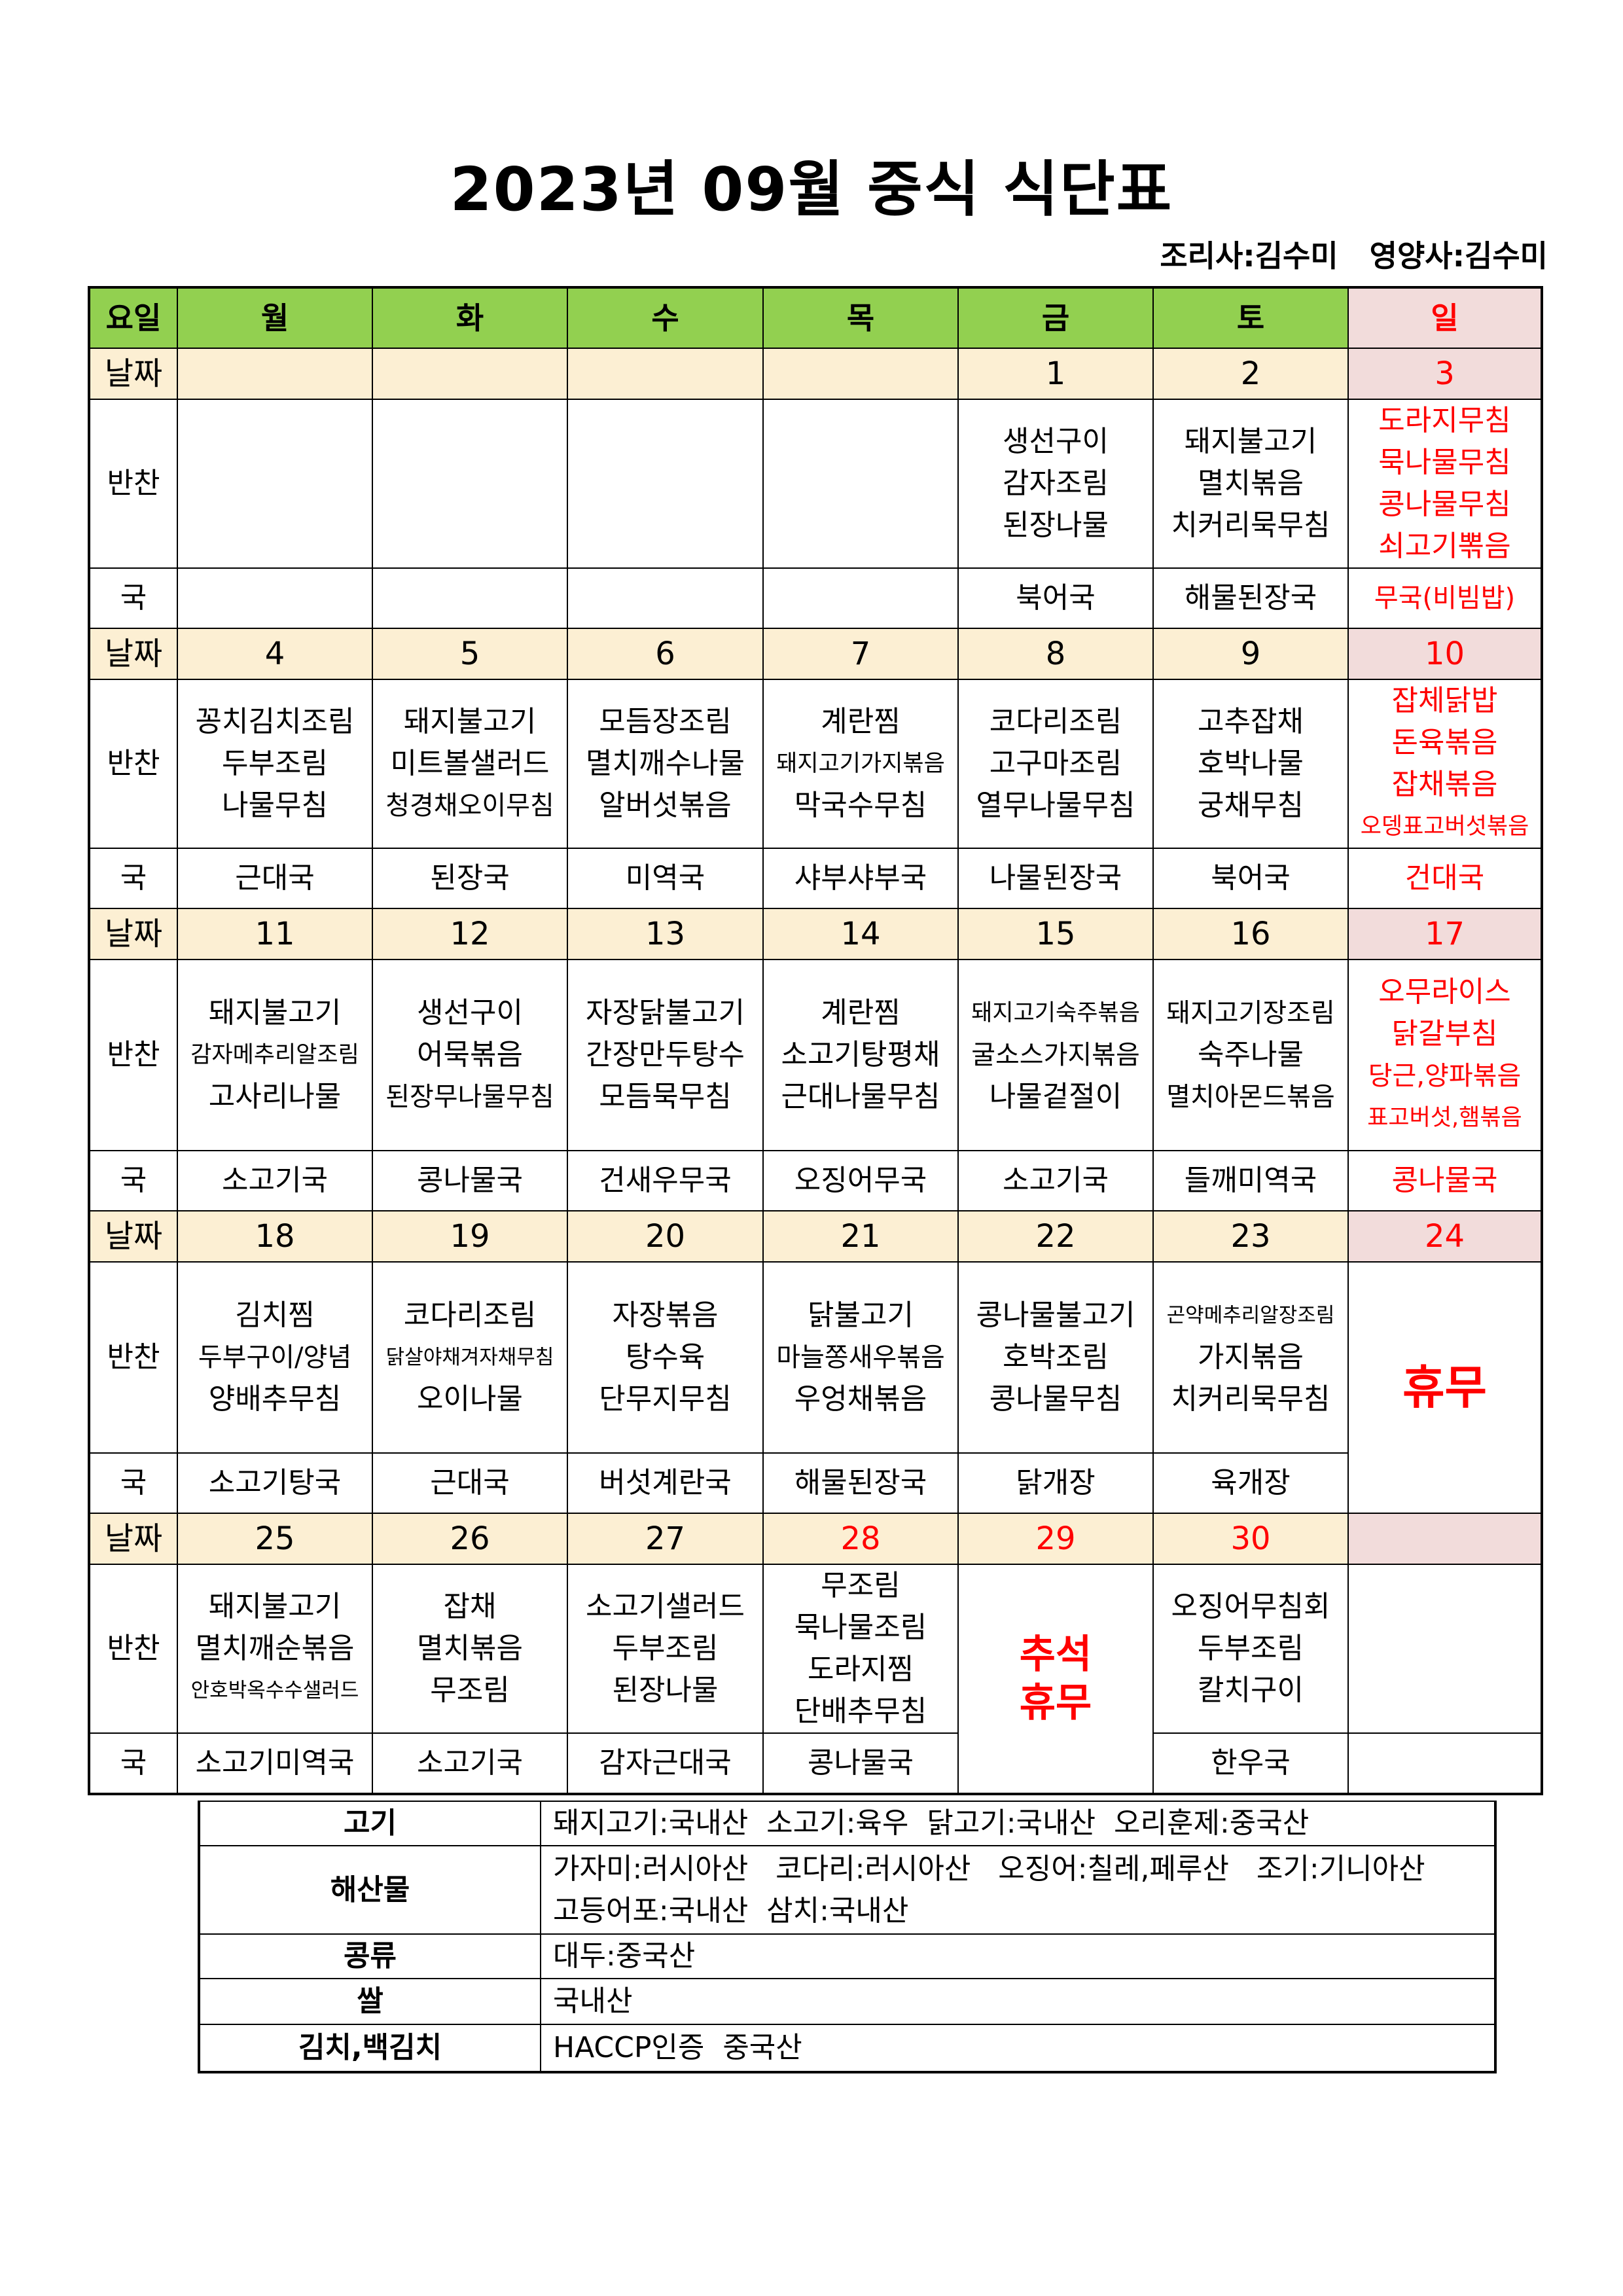  What do you see at coordinates (665, 763) in the screenshot?
I see `dish-item: 멸치깨수나물` at bounding box center [665, 763].